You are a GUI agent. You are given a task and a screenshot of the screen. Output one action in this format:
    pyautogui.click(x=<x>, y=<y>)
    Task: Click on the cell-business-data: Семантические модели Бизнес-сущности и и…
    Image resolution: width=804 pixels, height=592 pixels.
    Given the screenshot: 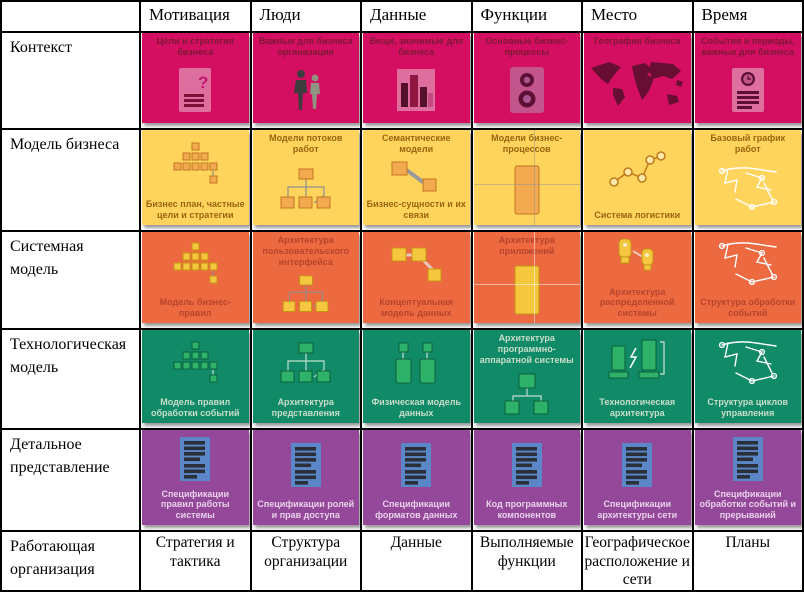 What is the action you would take?
    pyautogui.click(x=416, y=180)
    